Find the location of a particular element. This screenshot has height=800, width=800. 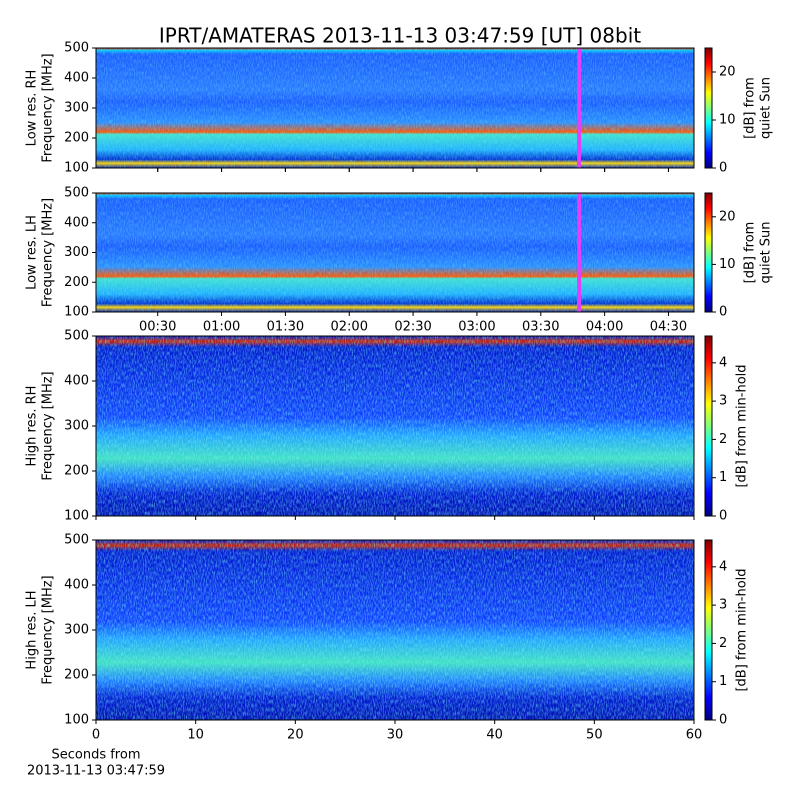

x-axis-label: 2013-11-13 03:47:59 is located at coordinates (96, 771).